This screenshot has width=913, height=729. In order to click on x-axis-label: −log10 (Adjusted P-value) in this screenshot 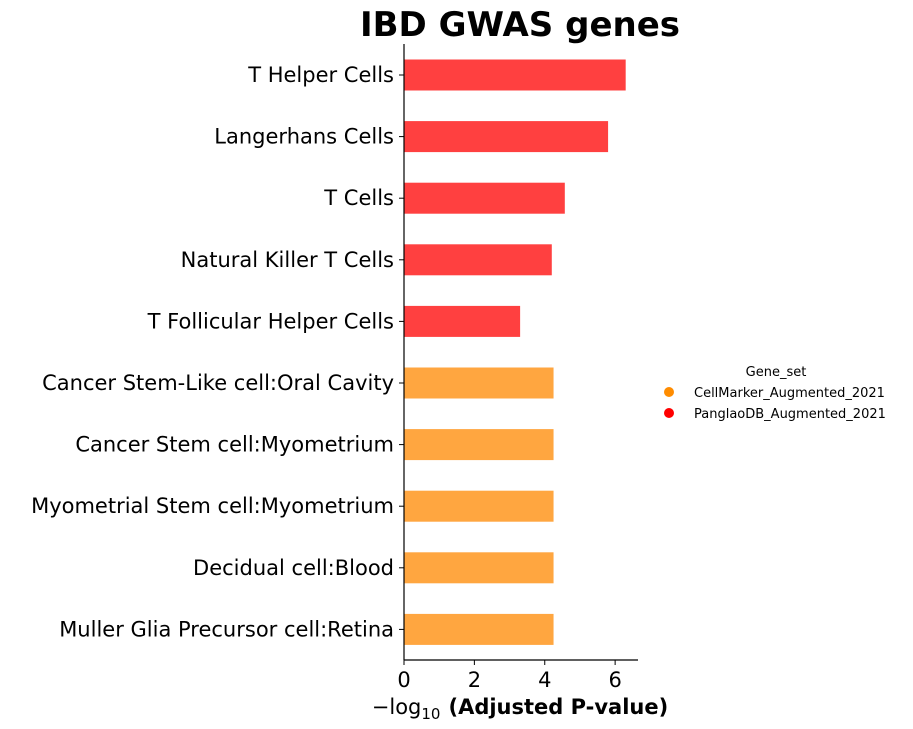, I will do `click(520, 709)`.